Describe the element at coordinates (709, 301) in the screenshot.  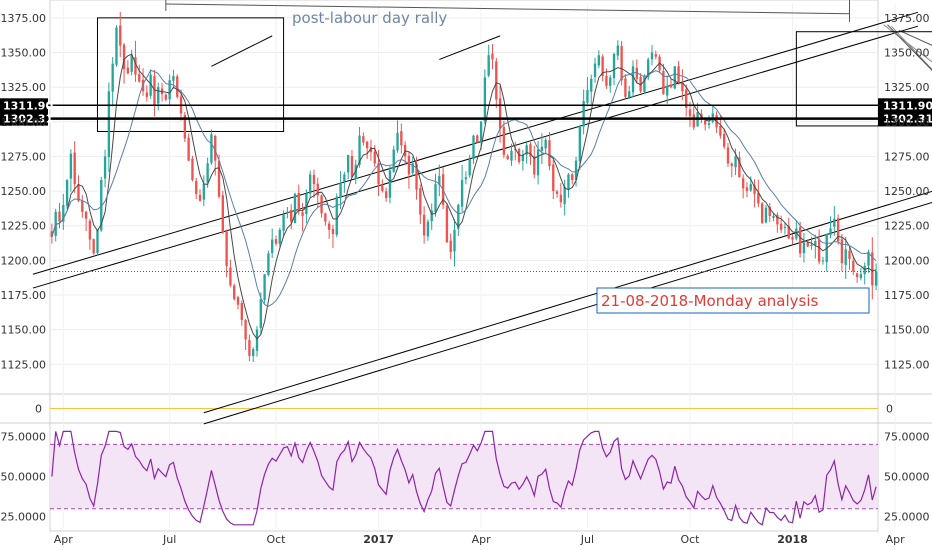
I see `analysis-annotation: 21-08-2018-Monday analysis` at that location.